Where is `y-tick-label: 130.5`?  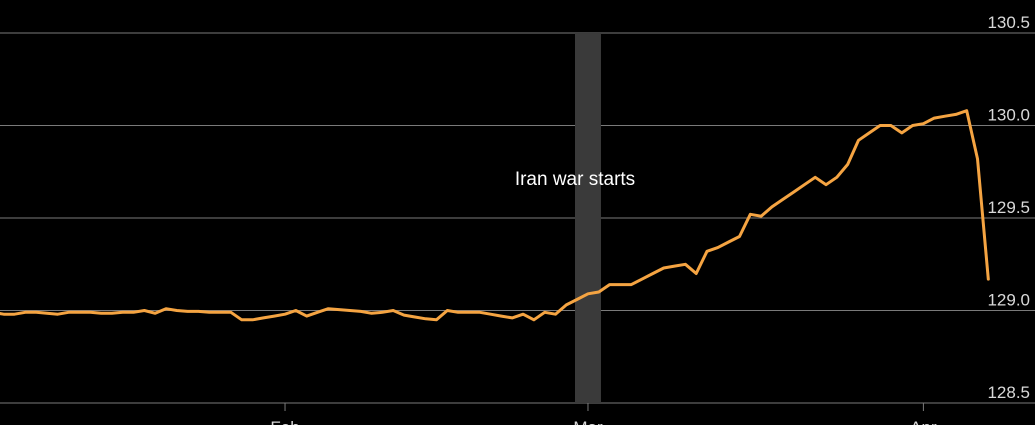
y-tick-label: 130.5 is located at coordinates (1008, 22).